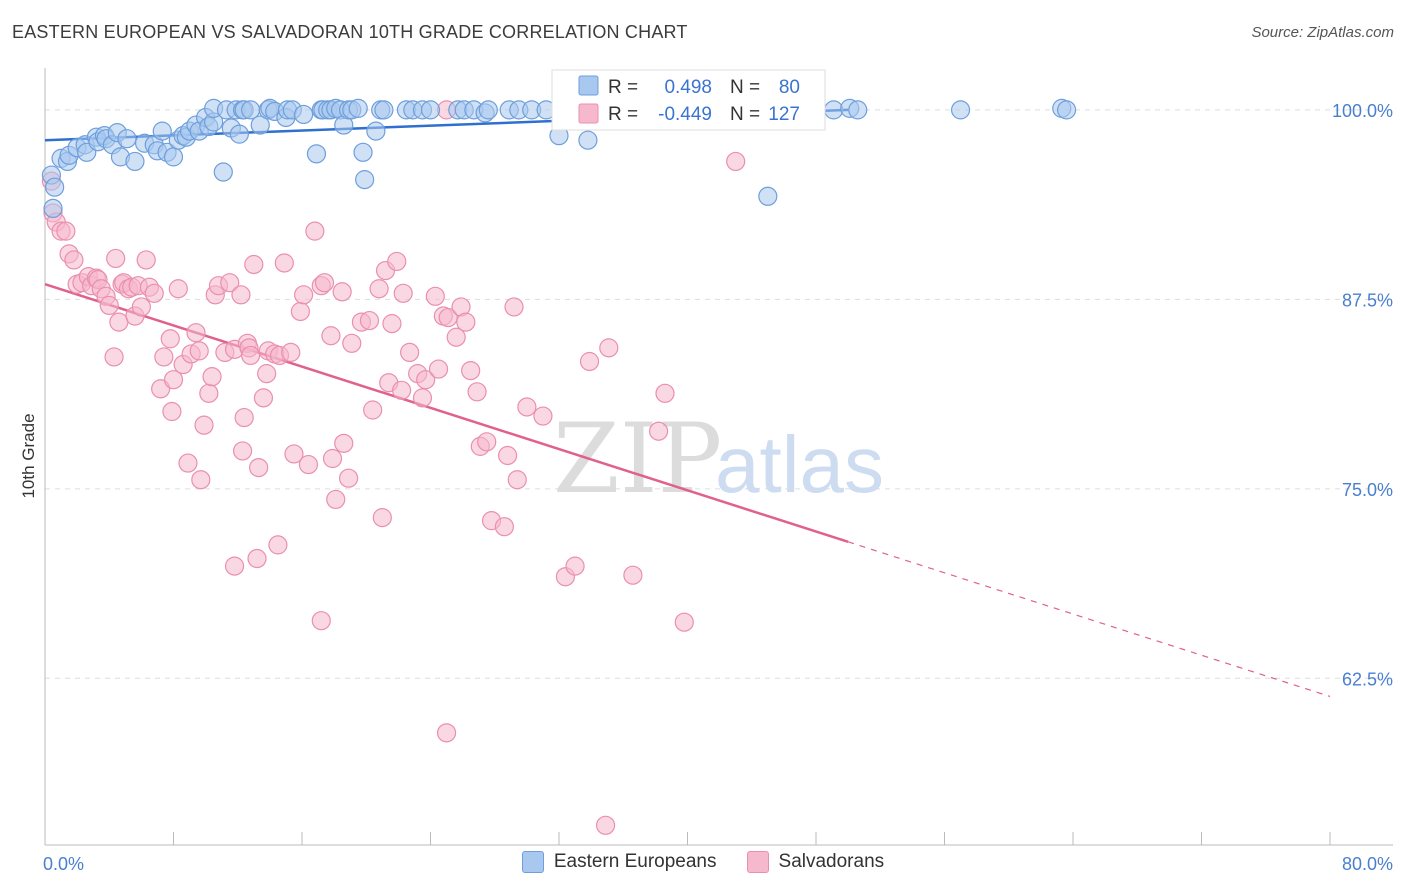 Image resolution: width=1406 pixels, height=892 pixels. Describe the element at coordinates (588, 85) in the screenshot. I see `stats-swatch-blue` at that location.